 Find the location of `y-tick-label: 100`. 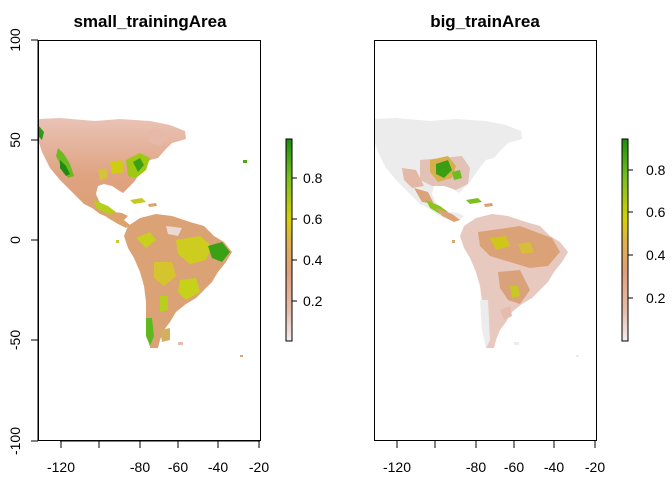

y-tick-label: 100 is located at coordinates (15, 40).